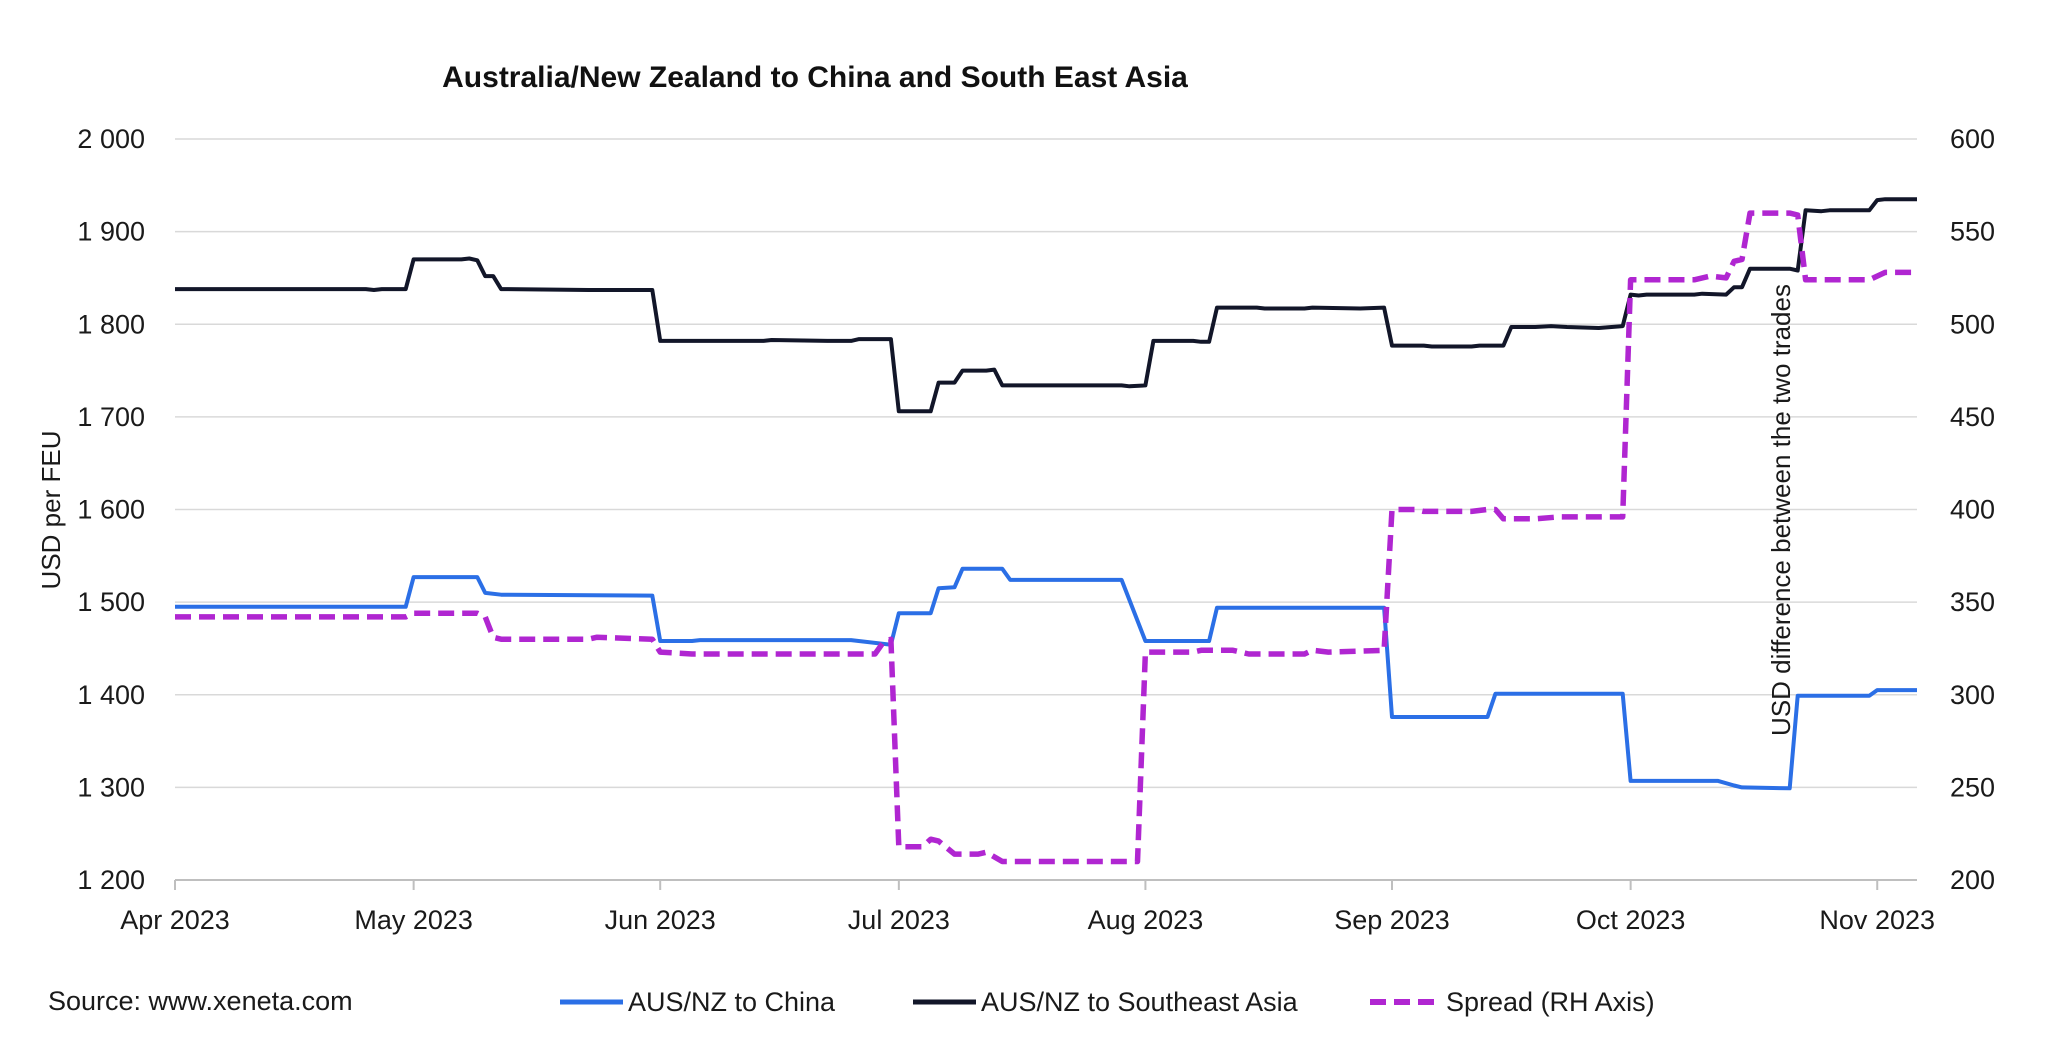 This screenshot has width=2067, height=1059. I want to click on y-right-tick-label: 200, so click(1972, 880).